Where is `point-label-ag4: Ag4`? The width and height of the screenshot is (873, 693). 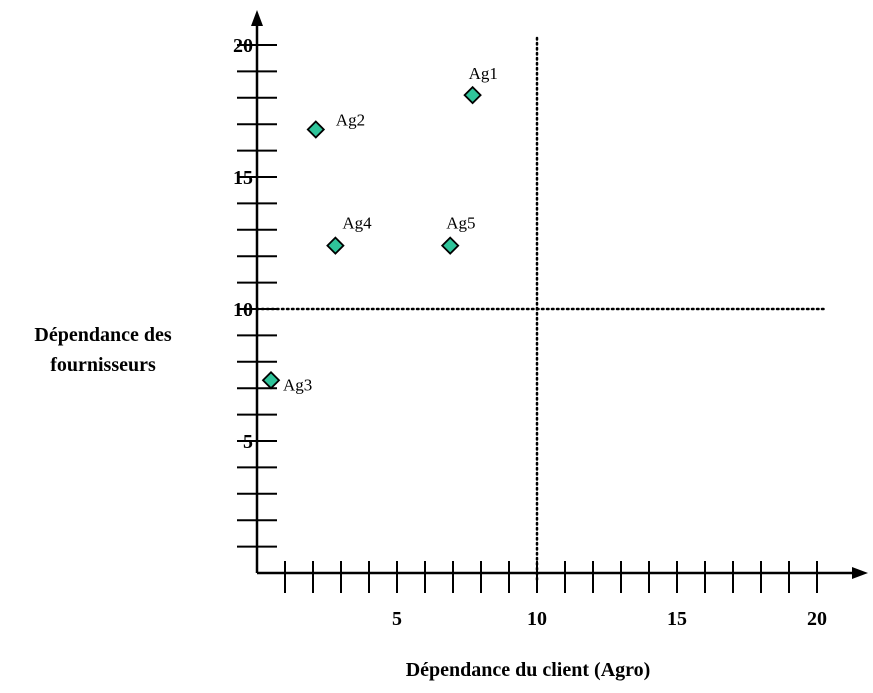
point-label-ag4: Ag4 is located at coordinates (357, 223).